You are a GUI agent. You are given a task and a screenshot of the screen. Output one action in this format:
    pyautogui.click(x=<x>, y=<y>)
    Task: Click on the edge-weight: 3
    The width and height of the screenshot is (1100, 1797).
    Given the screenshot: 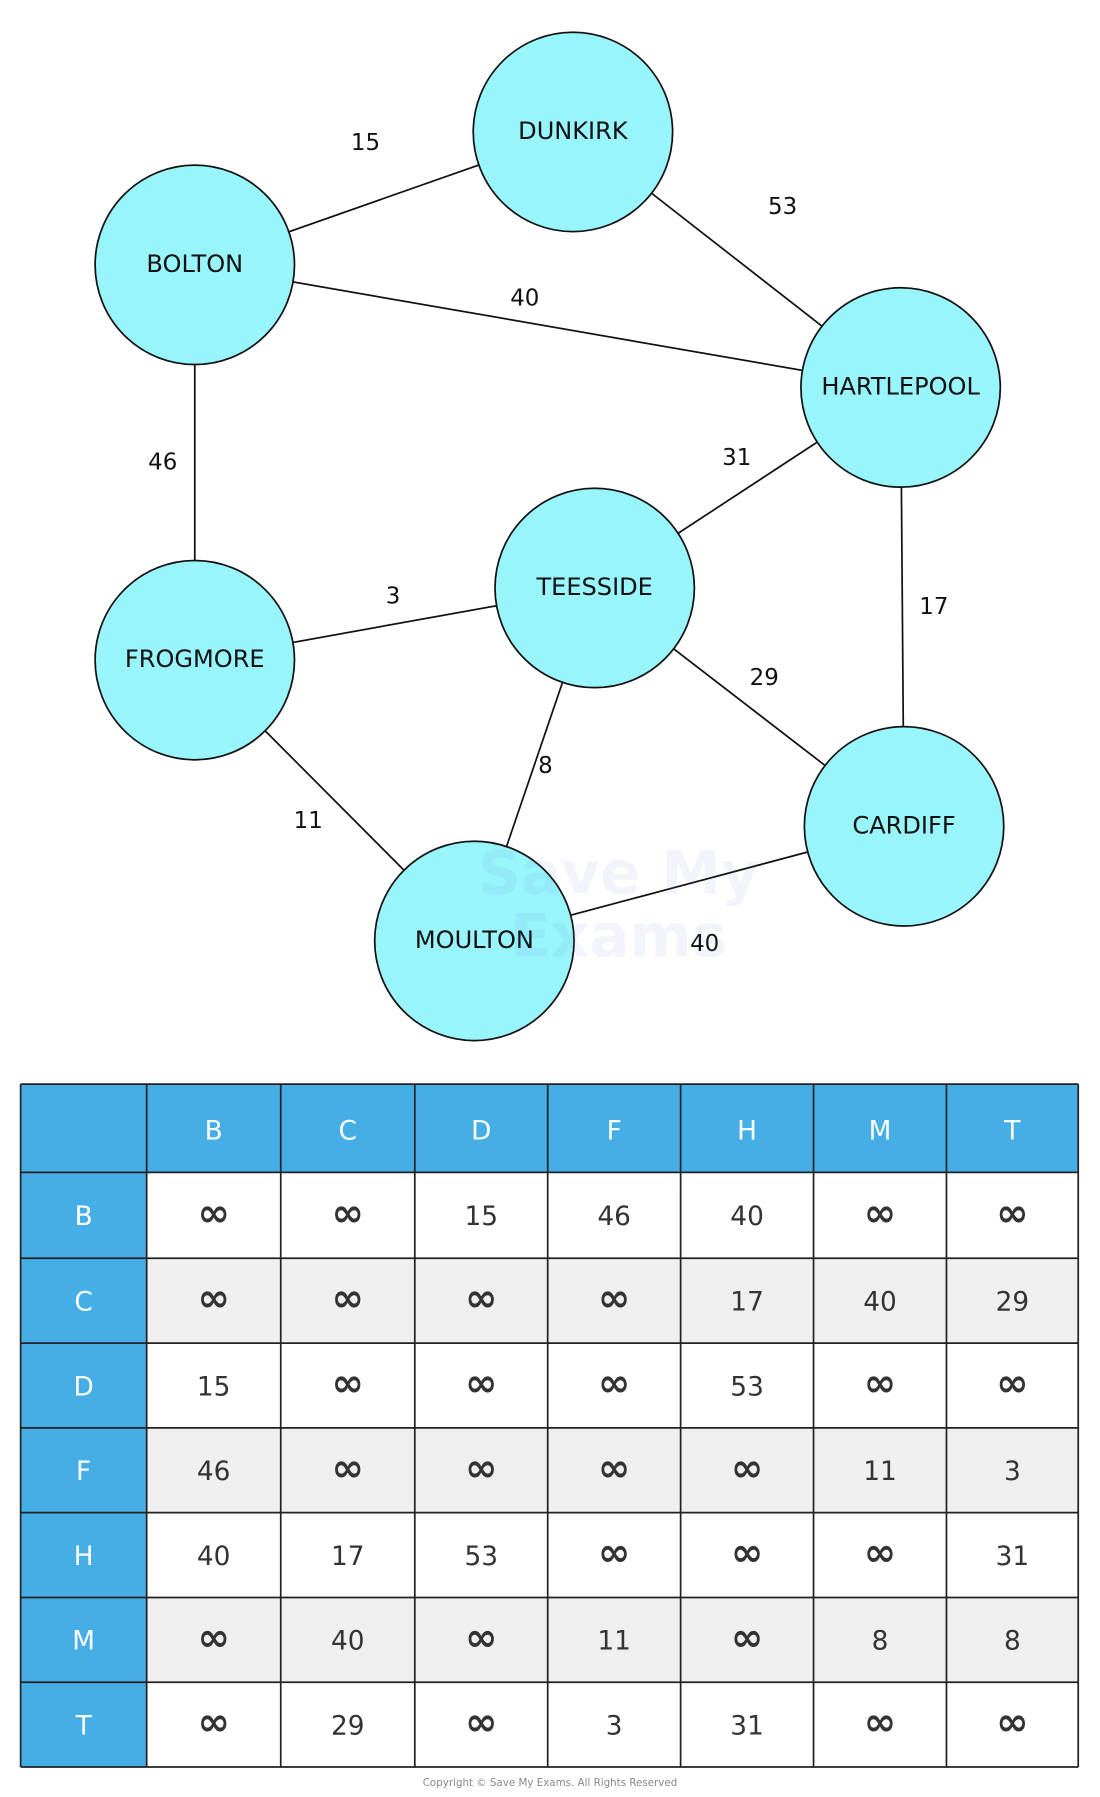 What is the action you would take?
    pyautogui.click(x=393, y=597)
    